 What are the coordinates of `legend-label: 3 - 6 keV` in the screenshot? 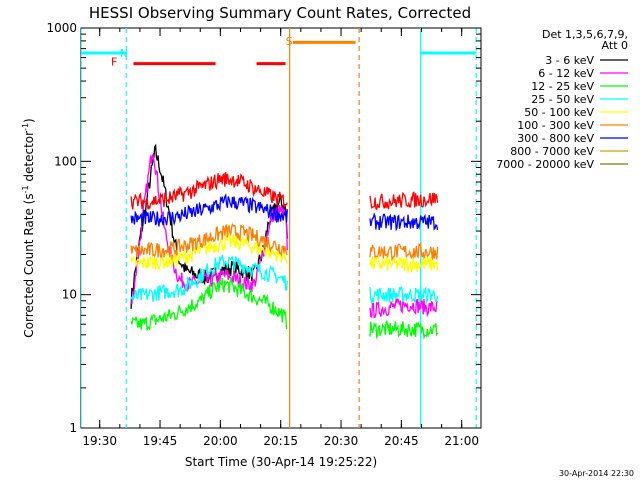 It's located at (569, 60).